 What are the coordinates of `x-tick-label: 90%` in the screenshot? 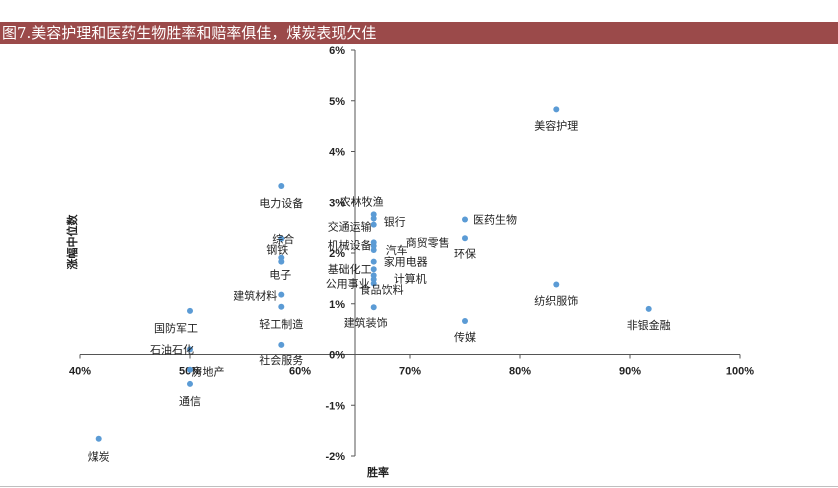 It's located at (630, 372).